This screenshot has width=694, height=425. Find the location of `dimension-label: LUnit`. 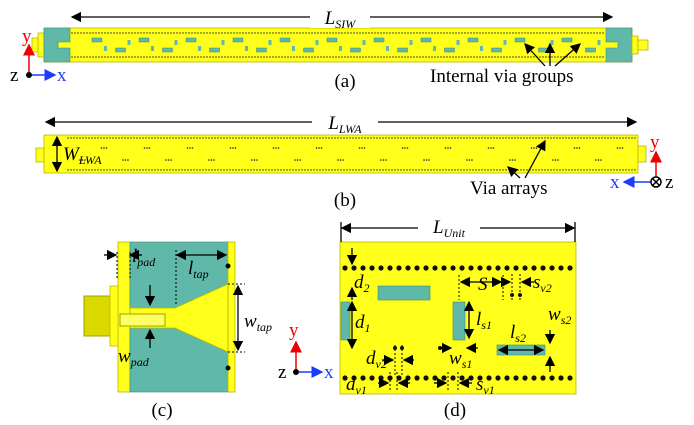

dimension-label: LUnit is located at coordinates (449, 228).